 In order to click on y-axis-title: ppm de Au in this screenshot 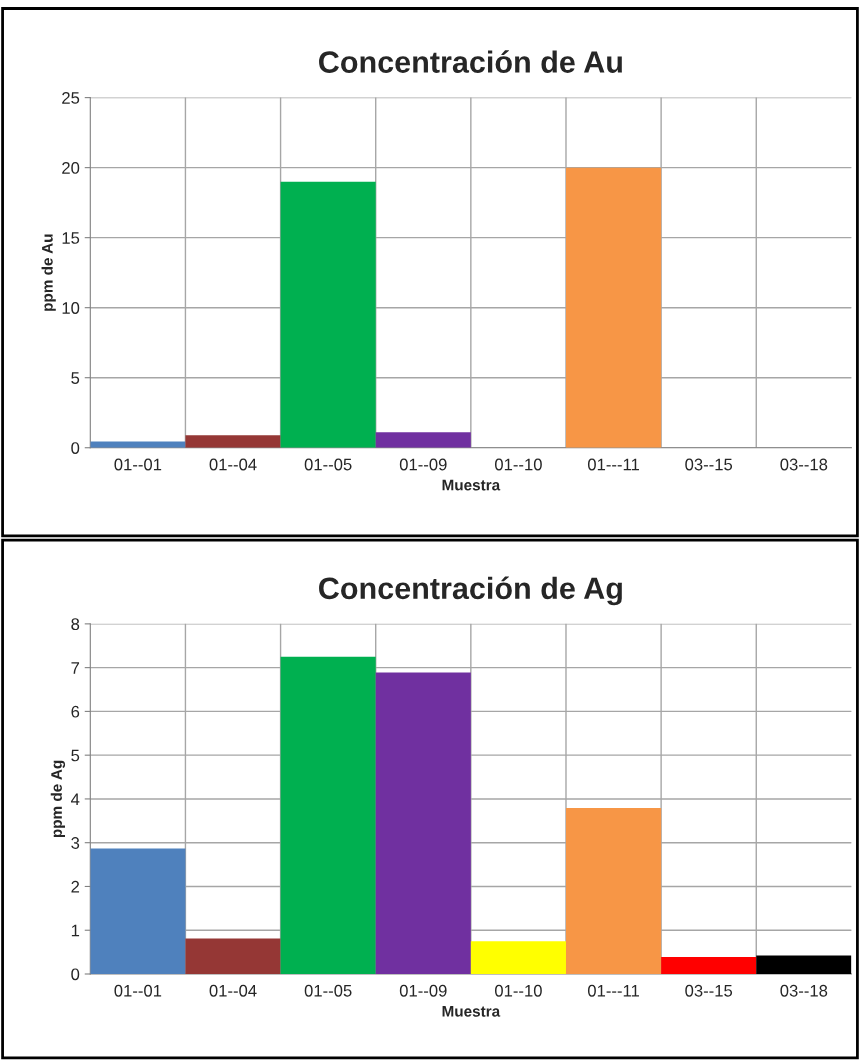, I will do `click(48, 272)`.